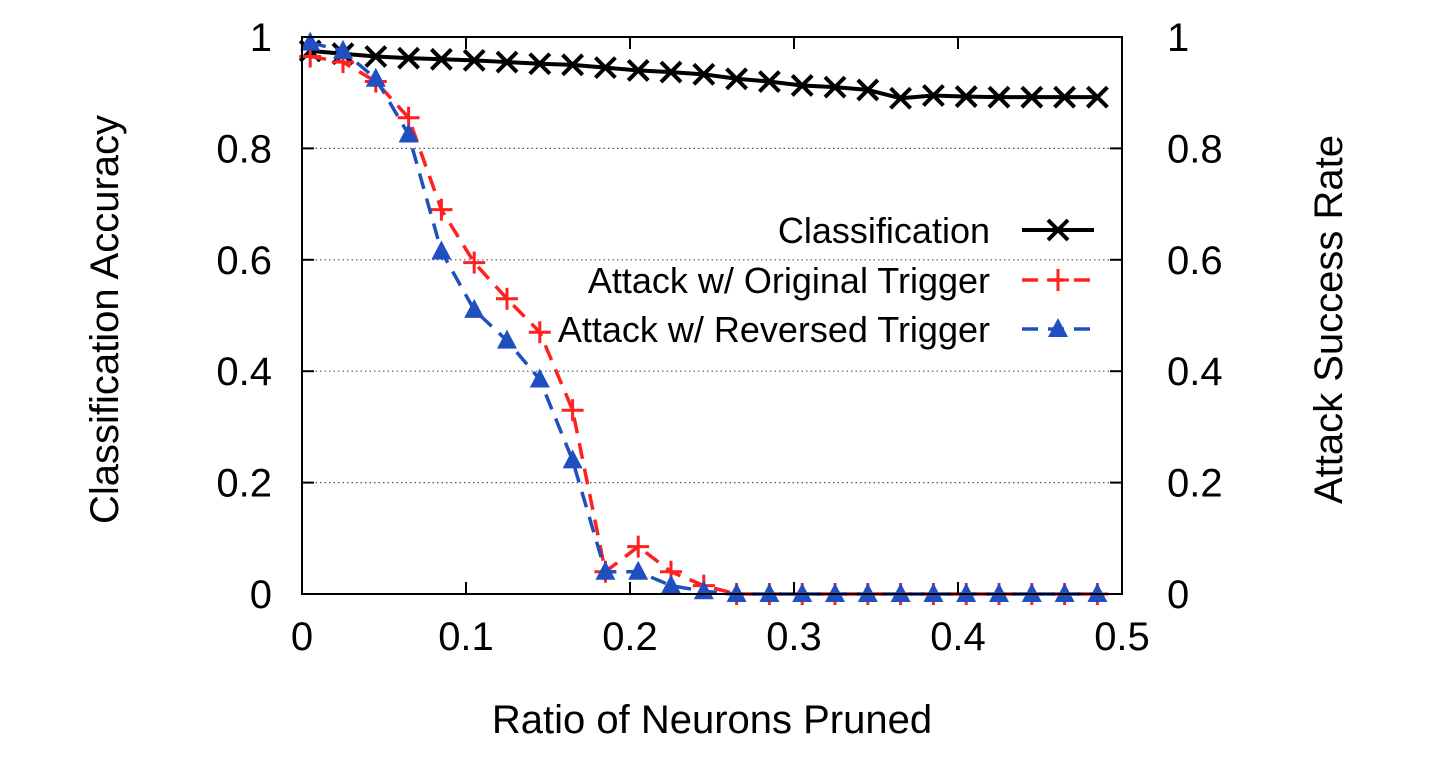 The image size is (1455, 765). Describe the element at coordinates (244, 261) in the screenshot. I see `y-tick-label: 0.6` at that location.